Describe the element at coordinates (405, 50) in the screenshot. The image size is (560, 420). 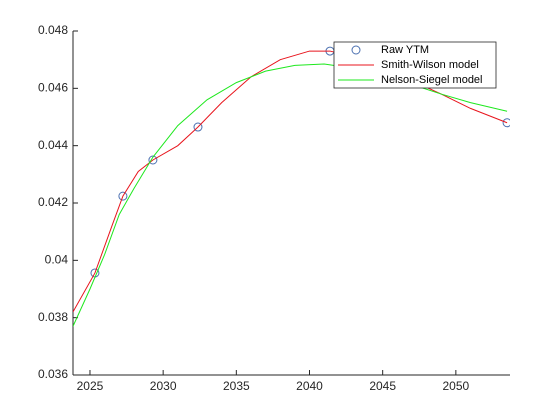
I see `legend-label: Raw YTM` at that location.